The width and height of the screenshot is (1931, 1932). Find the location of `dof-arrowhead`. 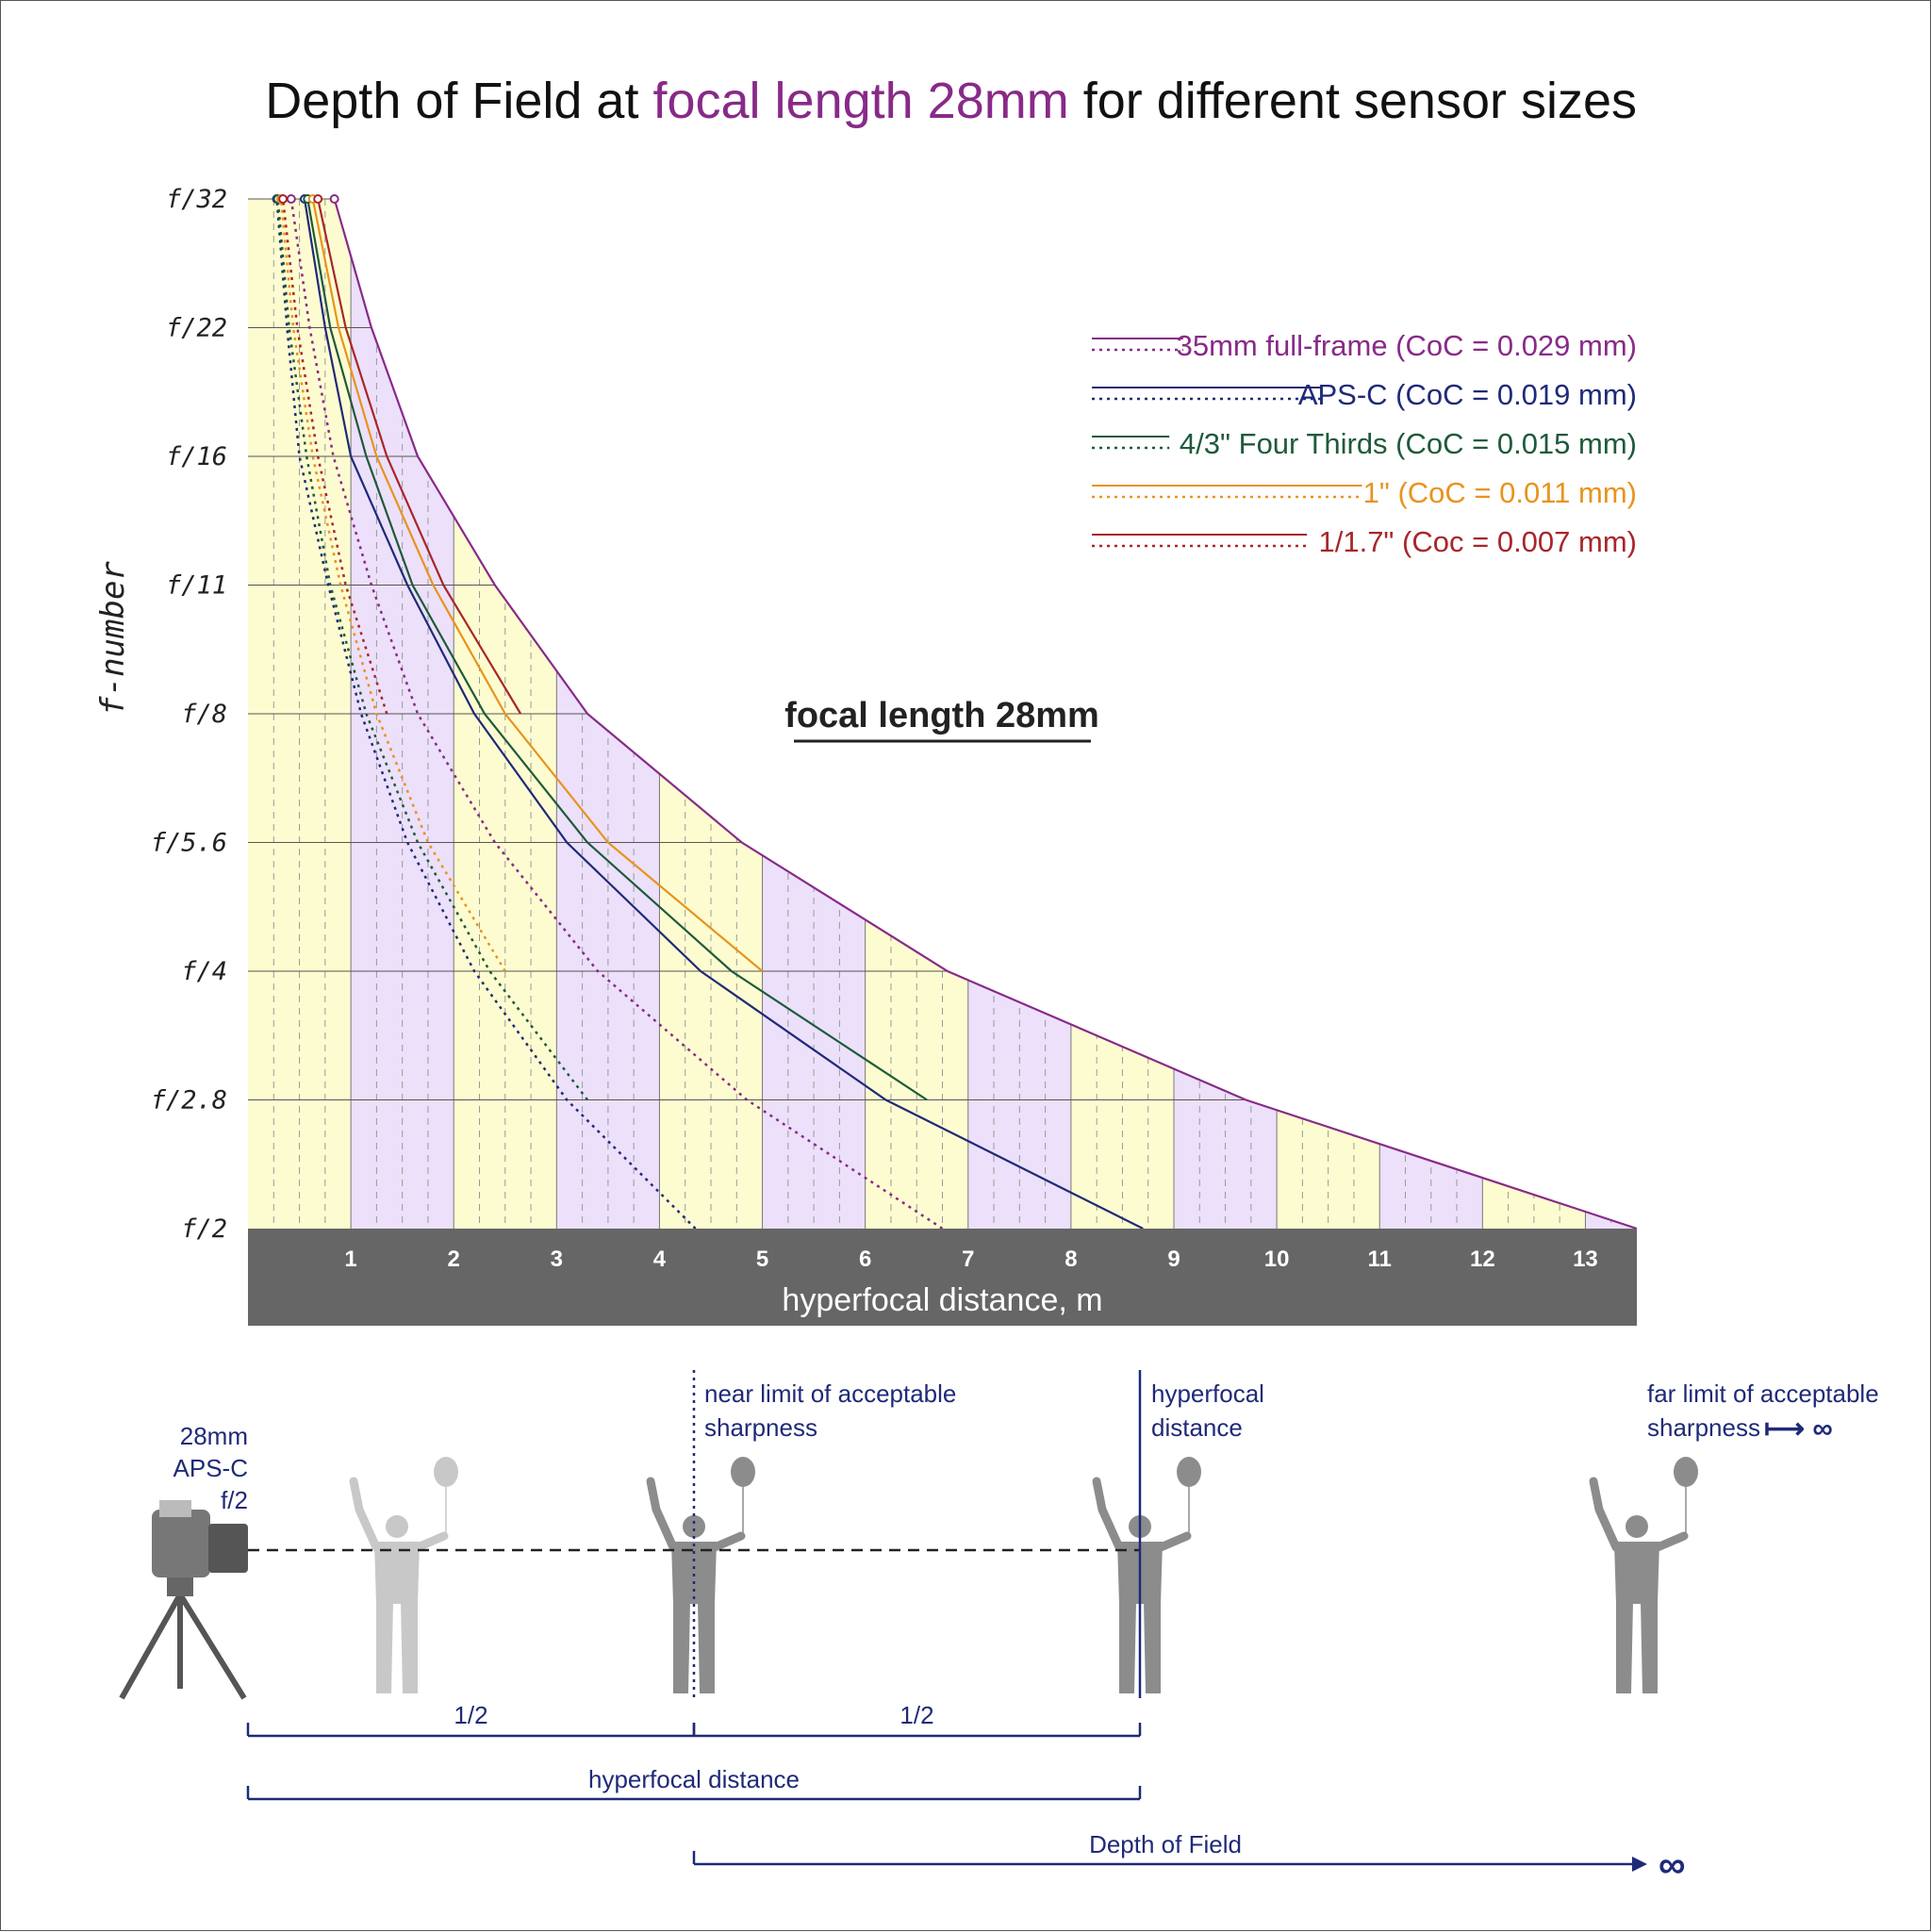

dof-arrowhead is located at coordinates (1639, 1864).